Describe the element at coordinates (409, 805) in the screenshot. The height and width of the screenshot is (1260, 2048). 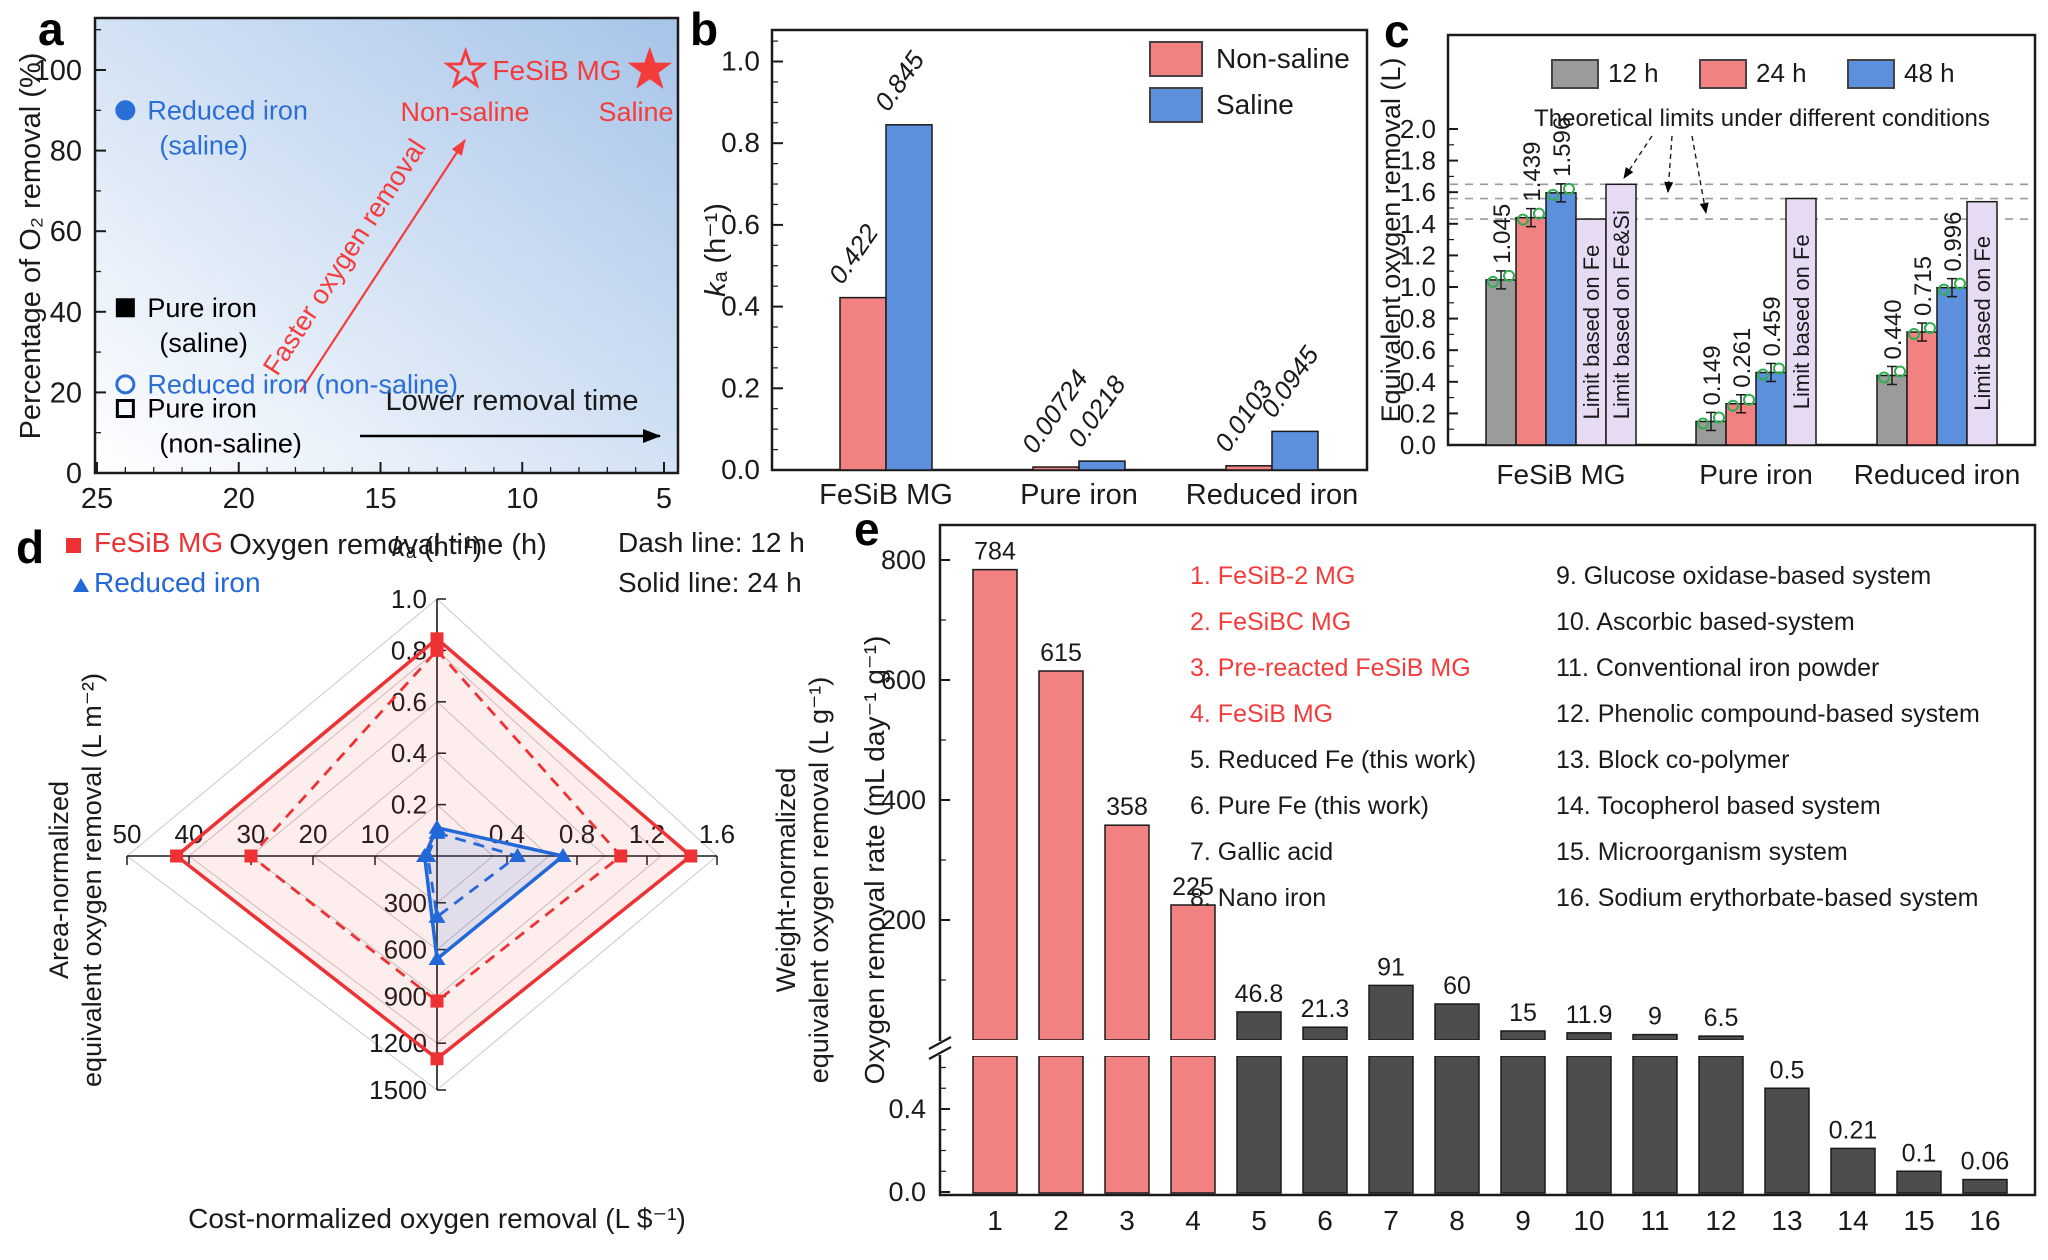
I see `radar-tick-label: 0.2` at that location.